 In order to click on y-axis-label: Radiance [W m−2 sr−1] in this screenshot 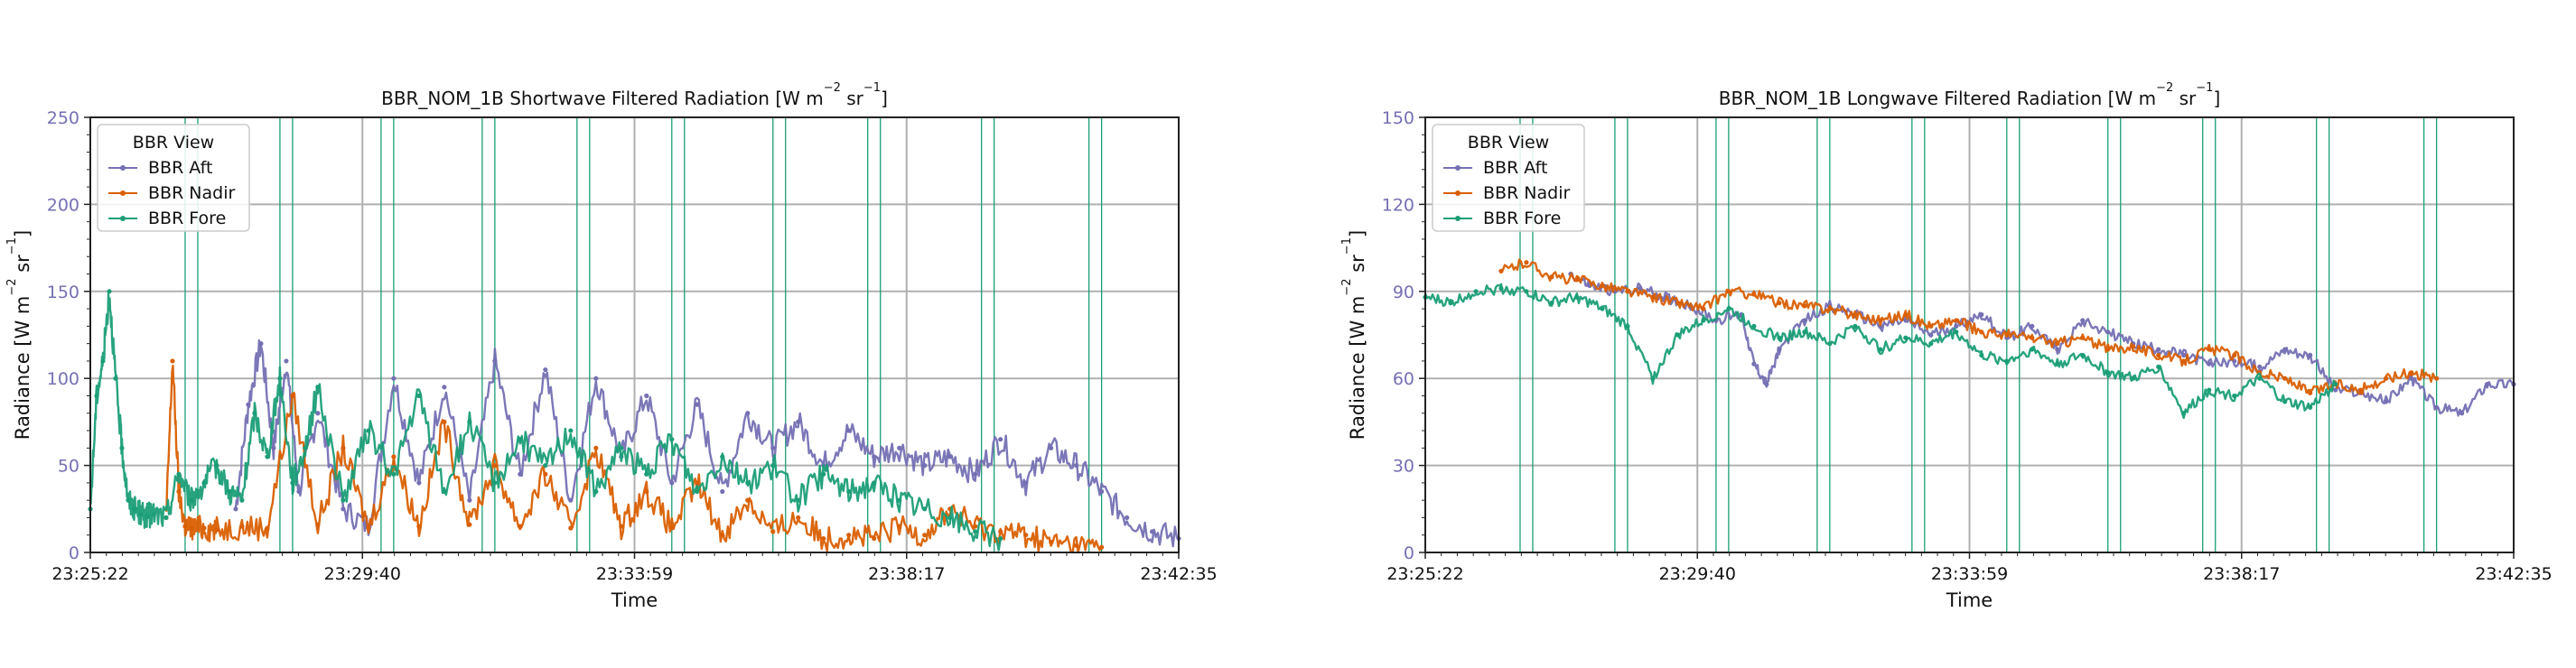, I will do `click(19, 335)`.